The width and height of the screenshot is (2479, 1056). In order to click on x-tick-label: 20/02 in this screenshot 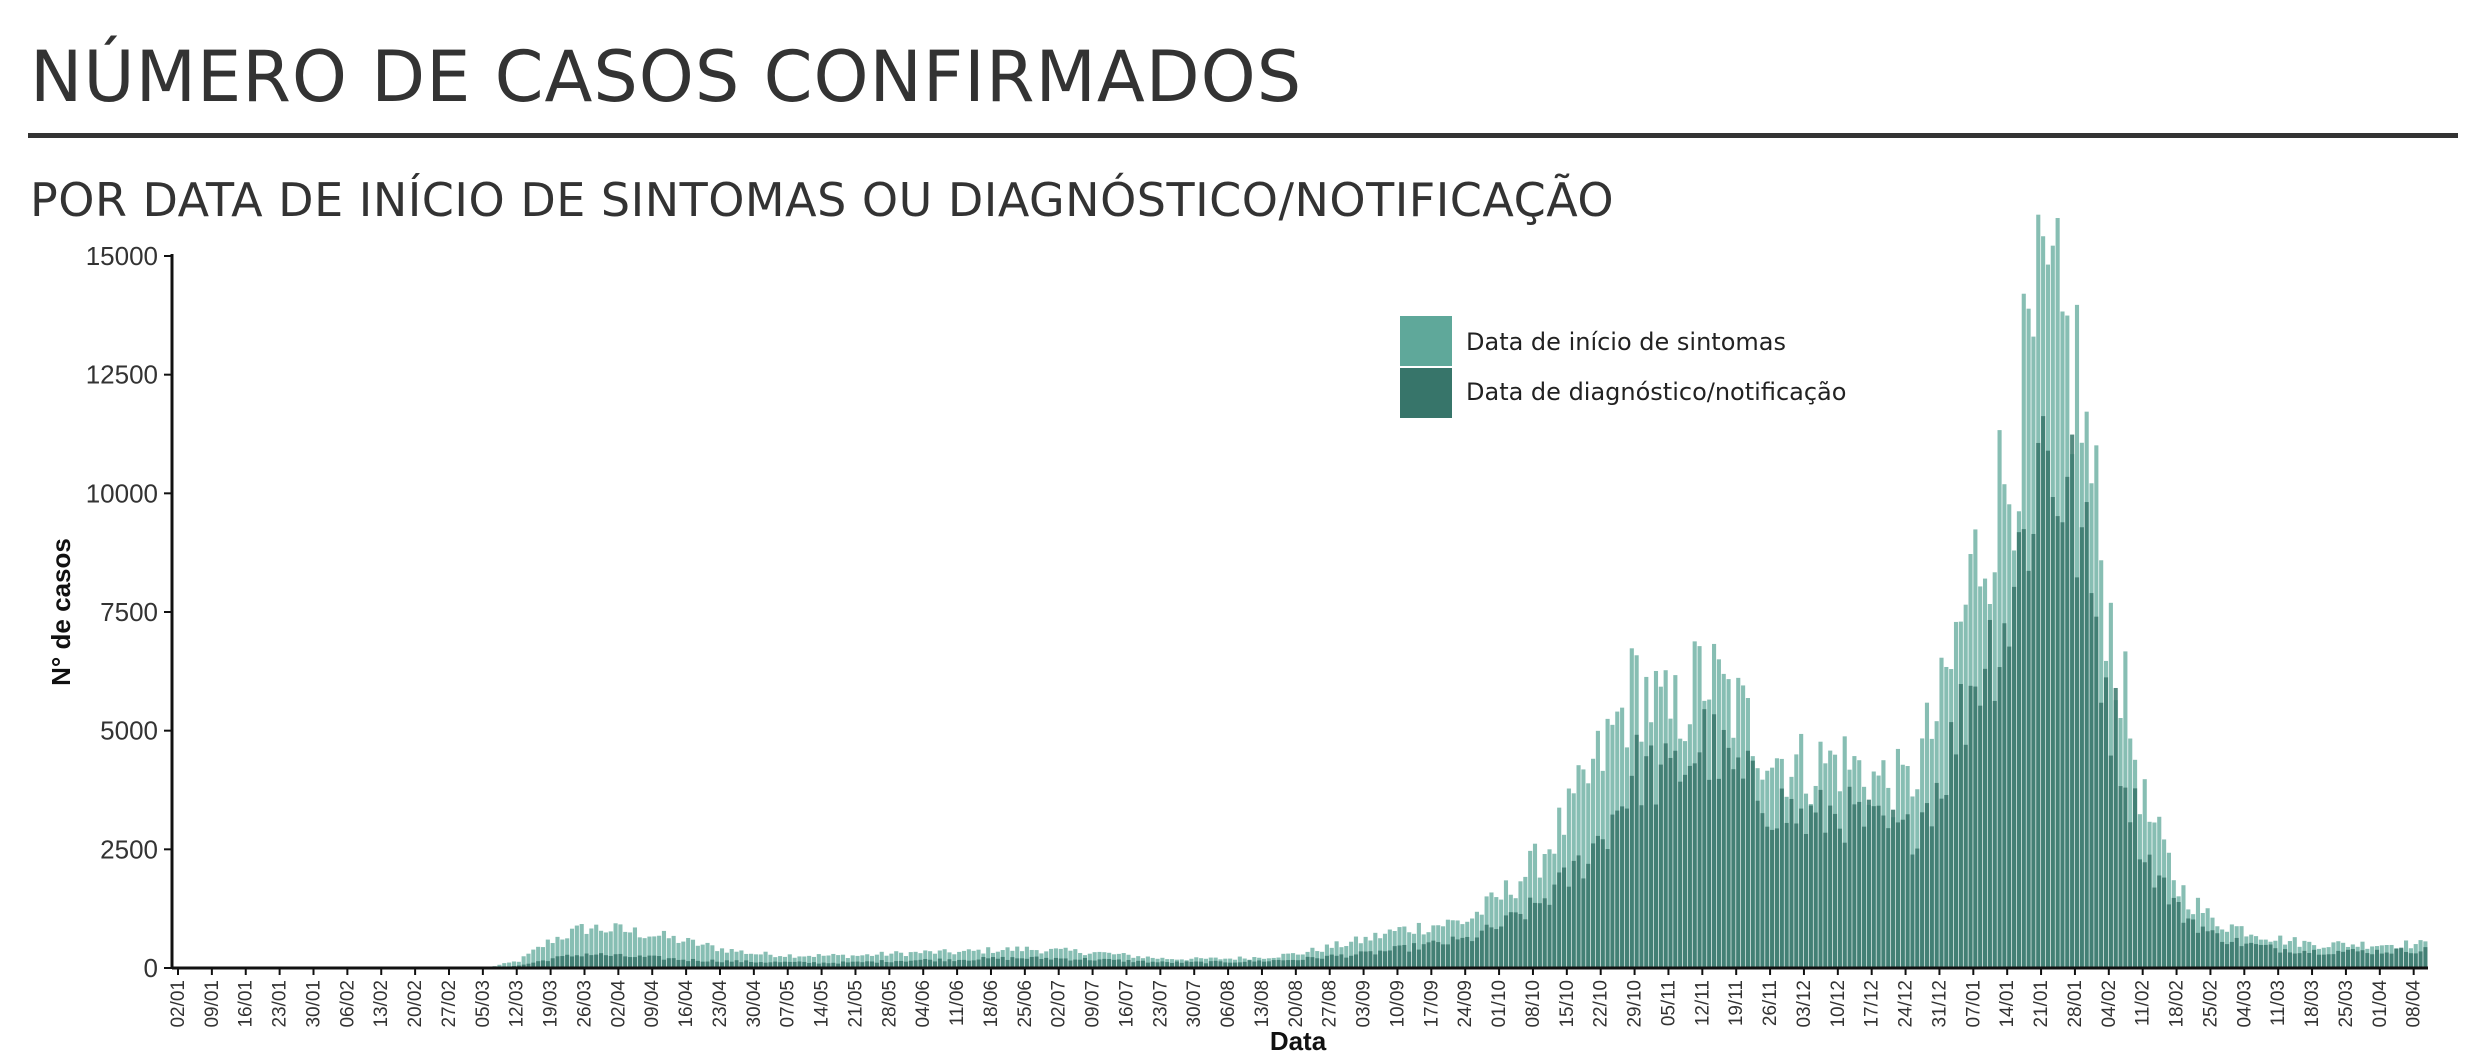, I will do `click(415, 1004)`.